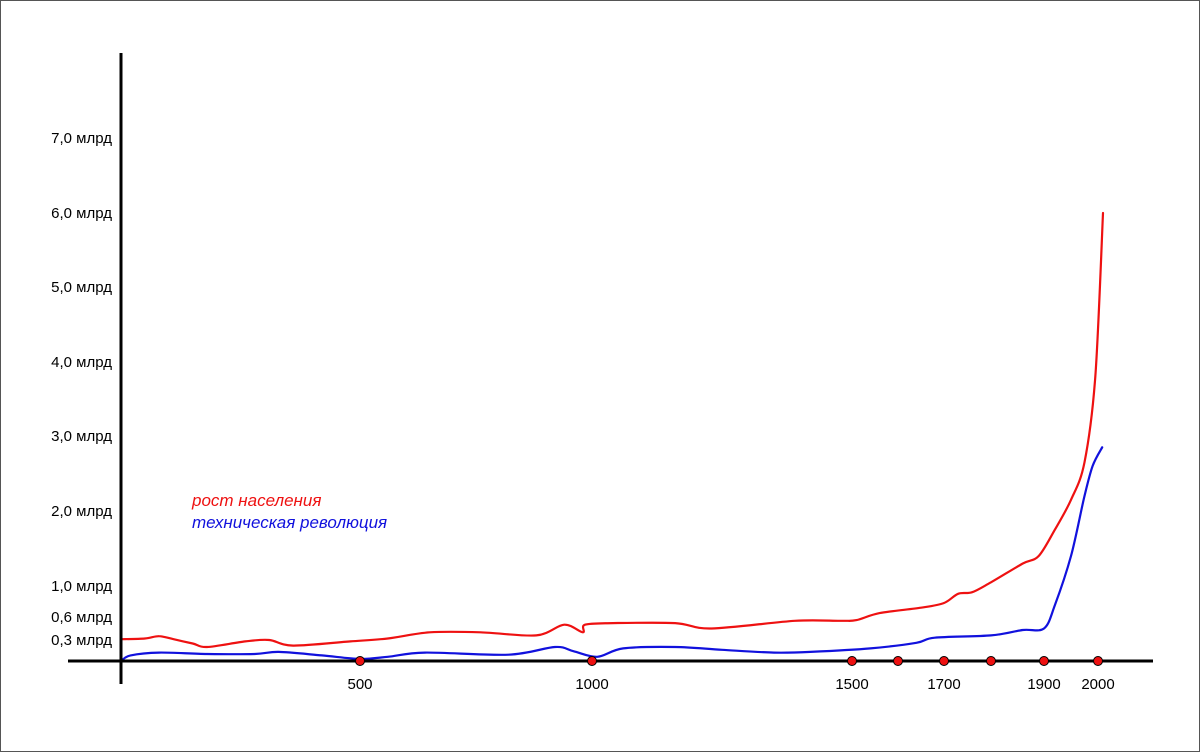  I want to click on legend-entry-technology: техническая революция, so click(289, 522).